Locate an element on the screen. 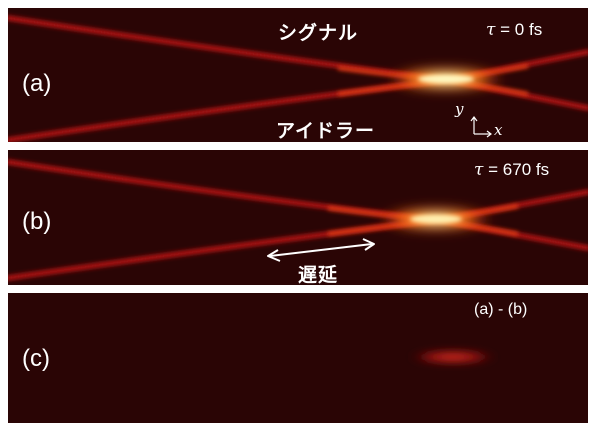 The image size is (596, 423). difference-label: (a) - (b) is located at coordinates (501, 309).